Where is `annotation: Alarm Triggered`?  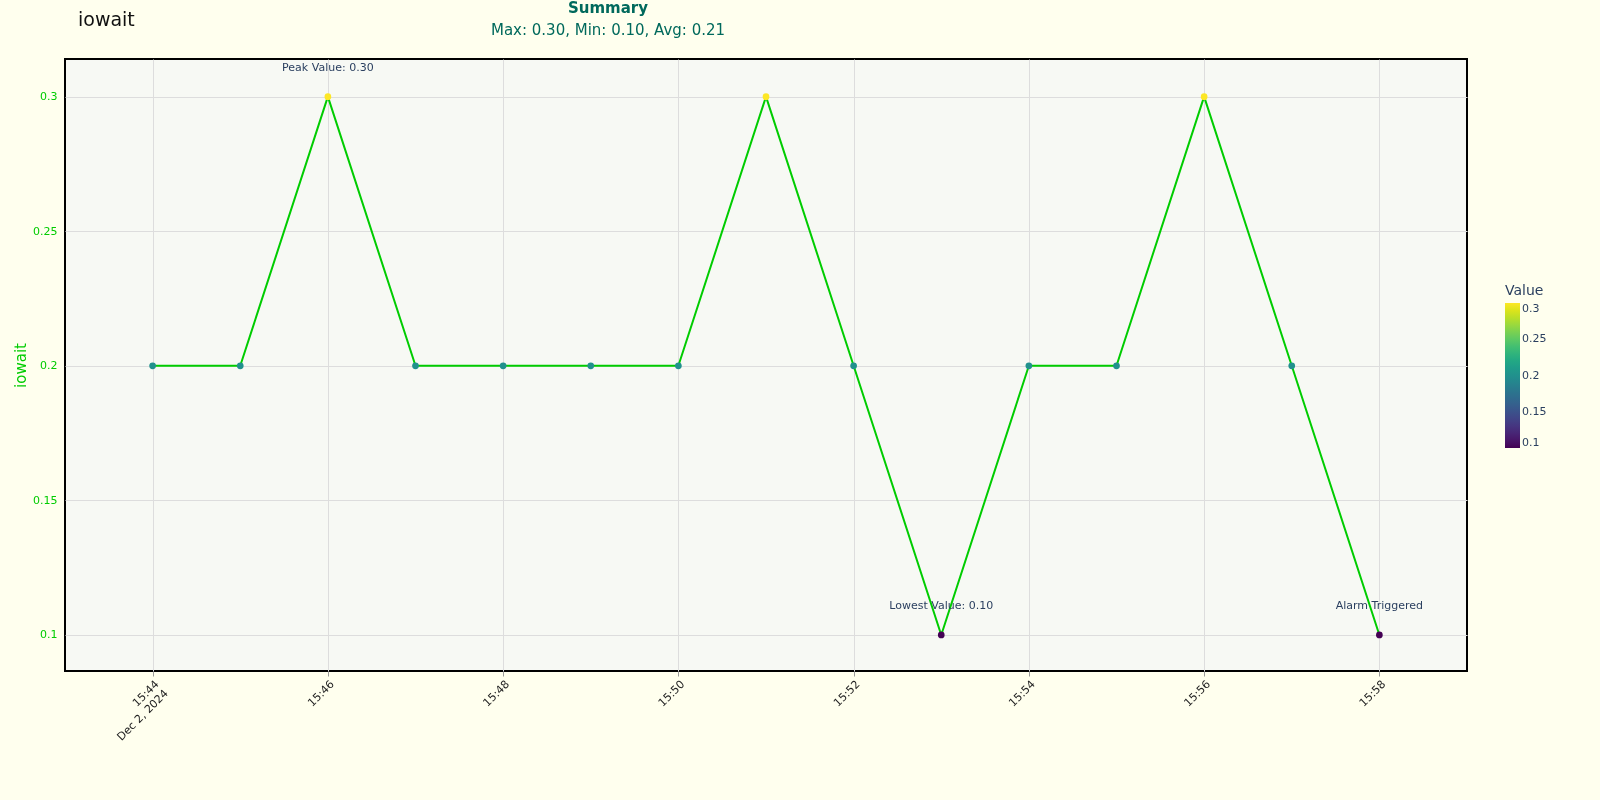 annotation: Alarm Triggered is located at coordinates (1379, 605).